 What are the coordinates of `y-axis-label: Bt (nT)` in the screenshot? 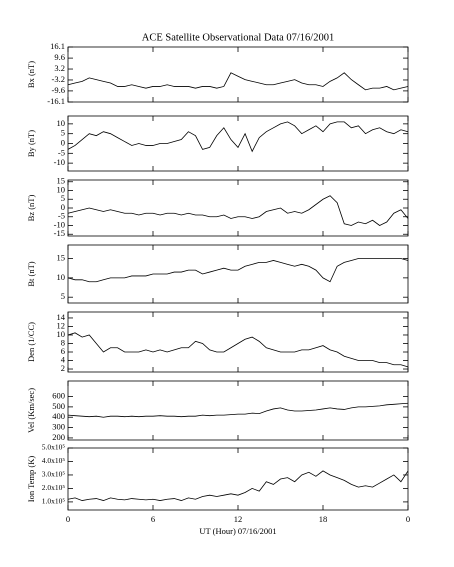 It's located at (31, 273).